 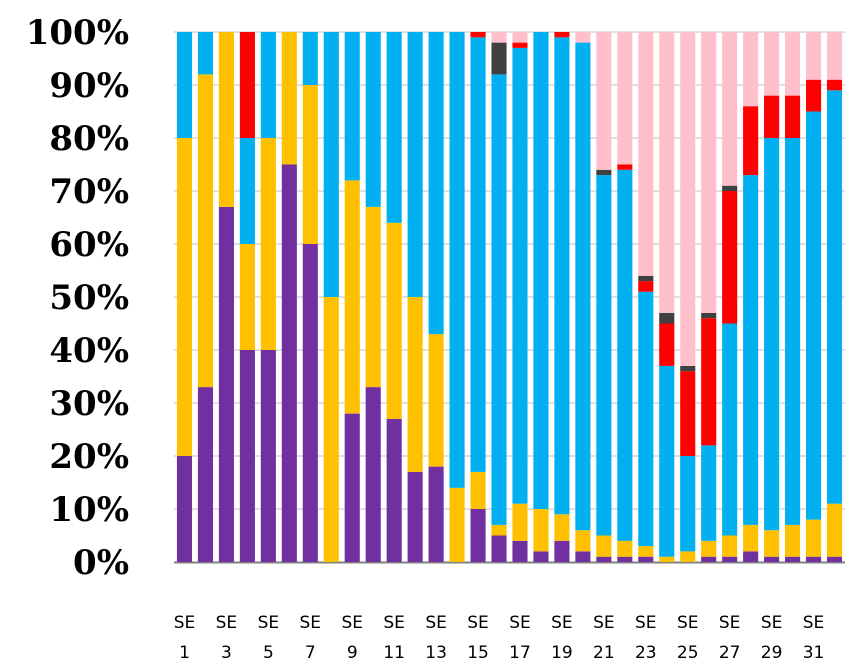 What do you see at coordinates (352, 653) in the screenshot?
I see `x-tick-label: 9` at bounding box center [352, 653].